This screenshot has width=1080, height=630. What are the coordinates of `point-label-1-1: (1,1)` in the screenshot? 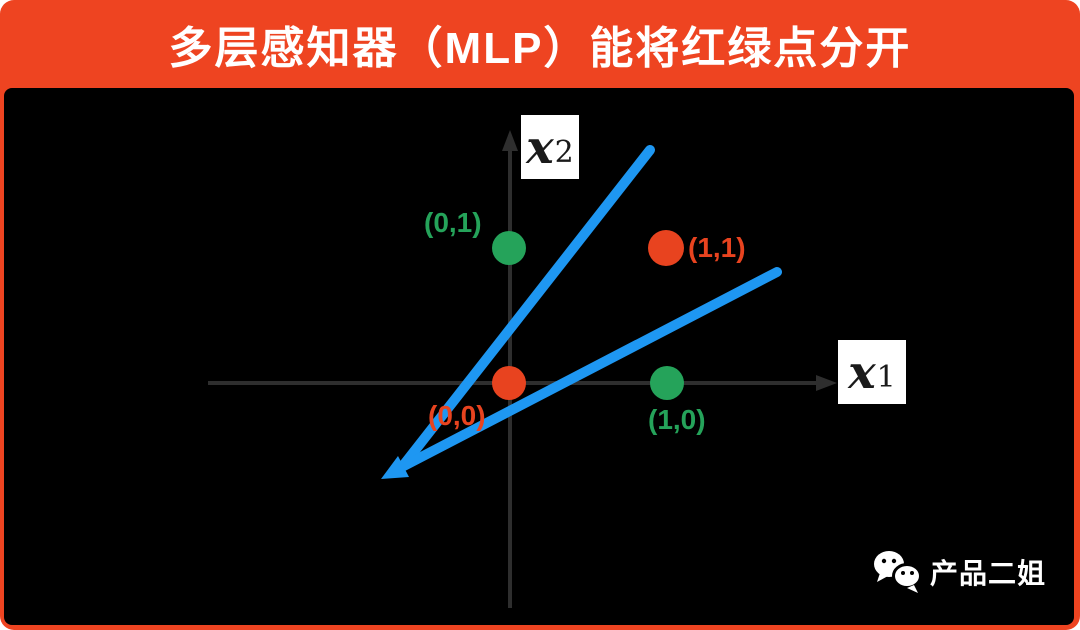 It's located at (717, 247).